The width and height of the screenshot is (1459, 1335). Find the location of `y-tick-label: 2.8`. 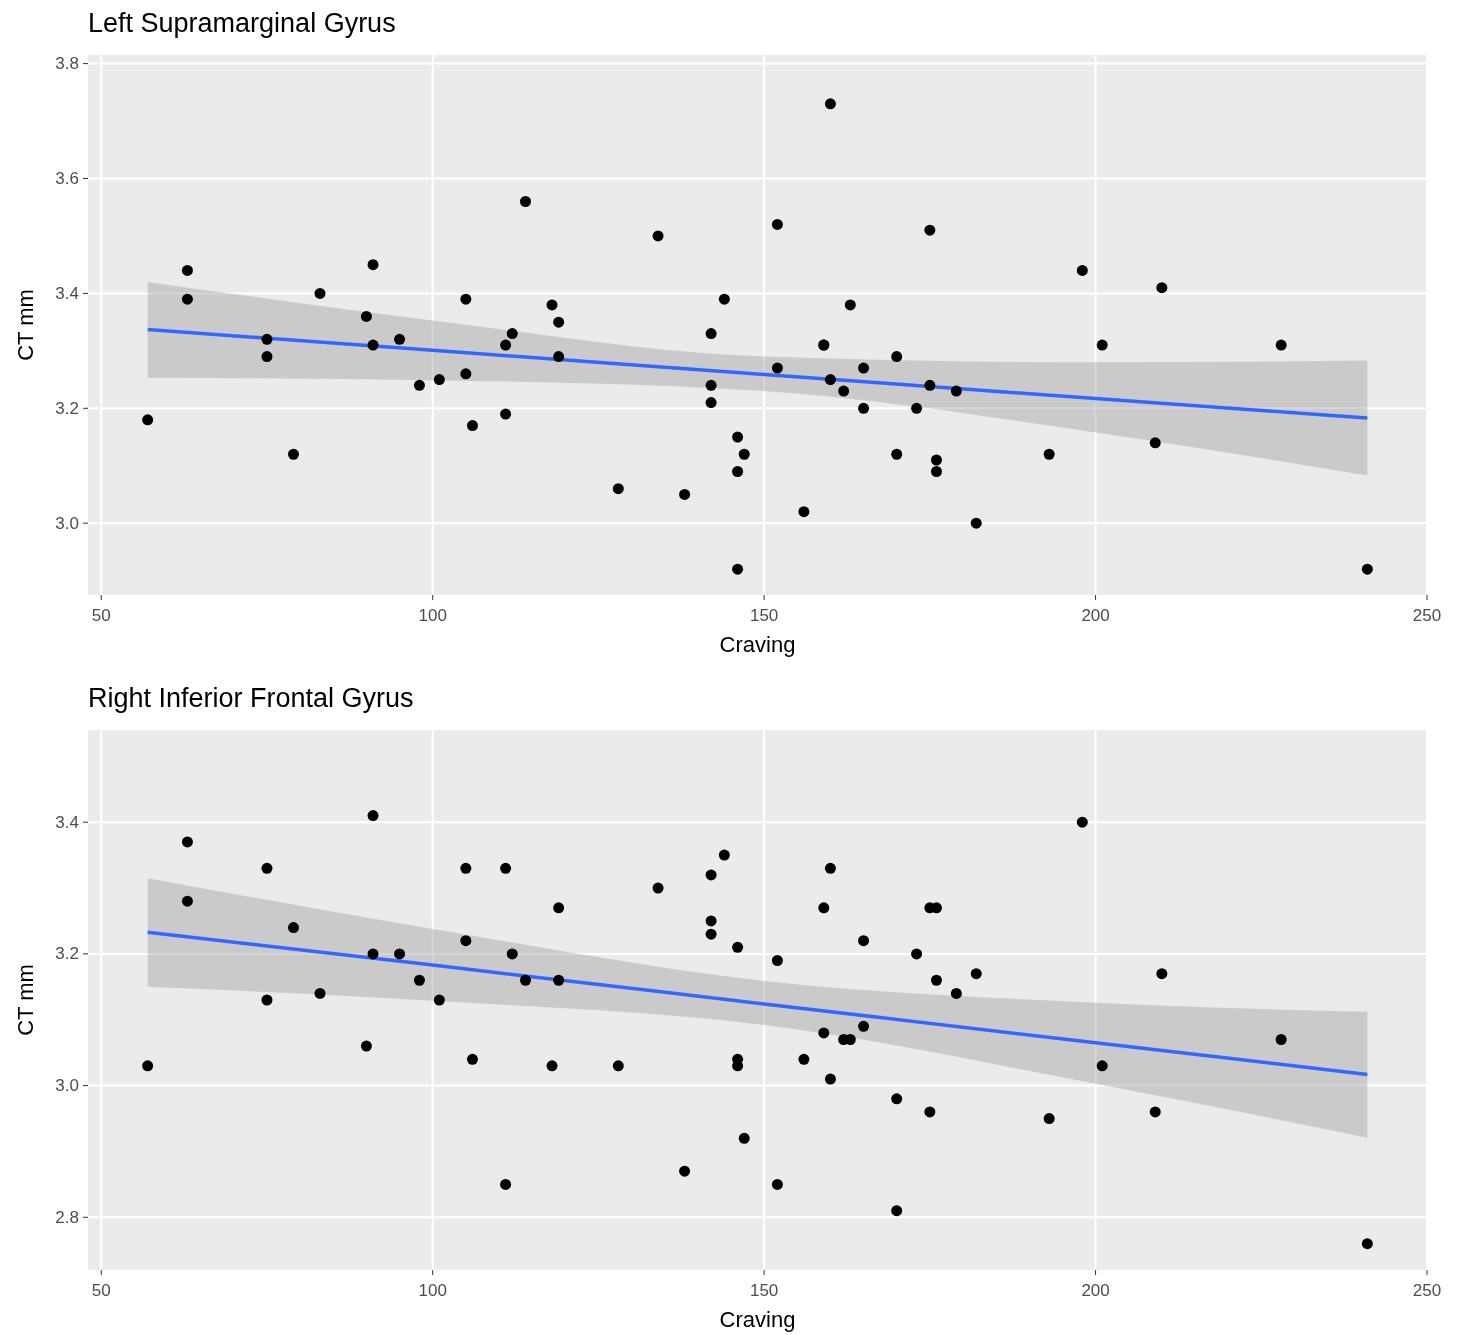

y-tick-label: 2.8 is located at coordinates (67, 1217).